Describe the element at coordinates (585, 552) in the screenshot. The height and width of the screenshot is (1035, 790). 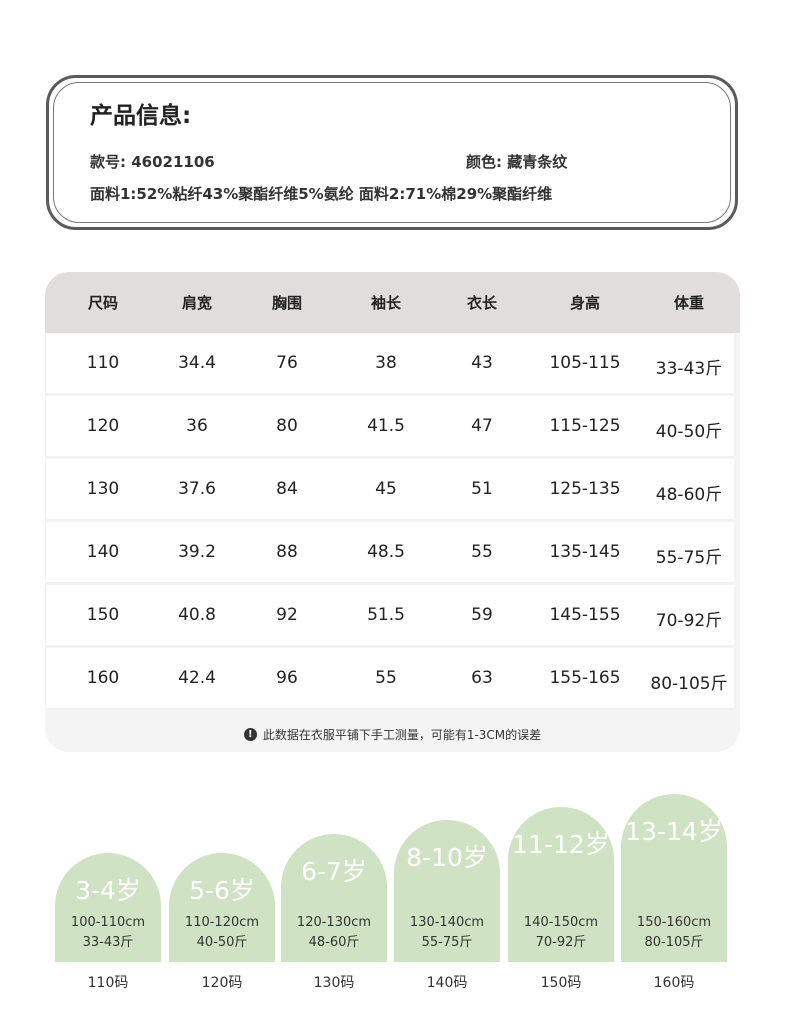
I see `table-cell: 135-145` at that location.